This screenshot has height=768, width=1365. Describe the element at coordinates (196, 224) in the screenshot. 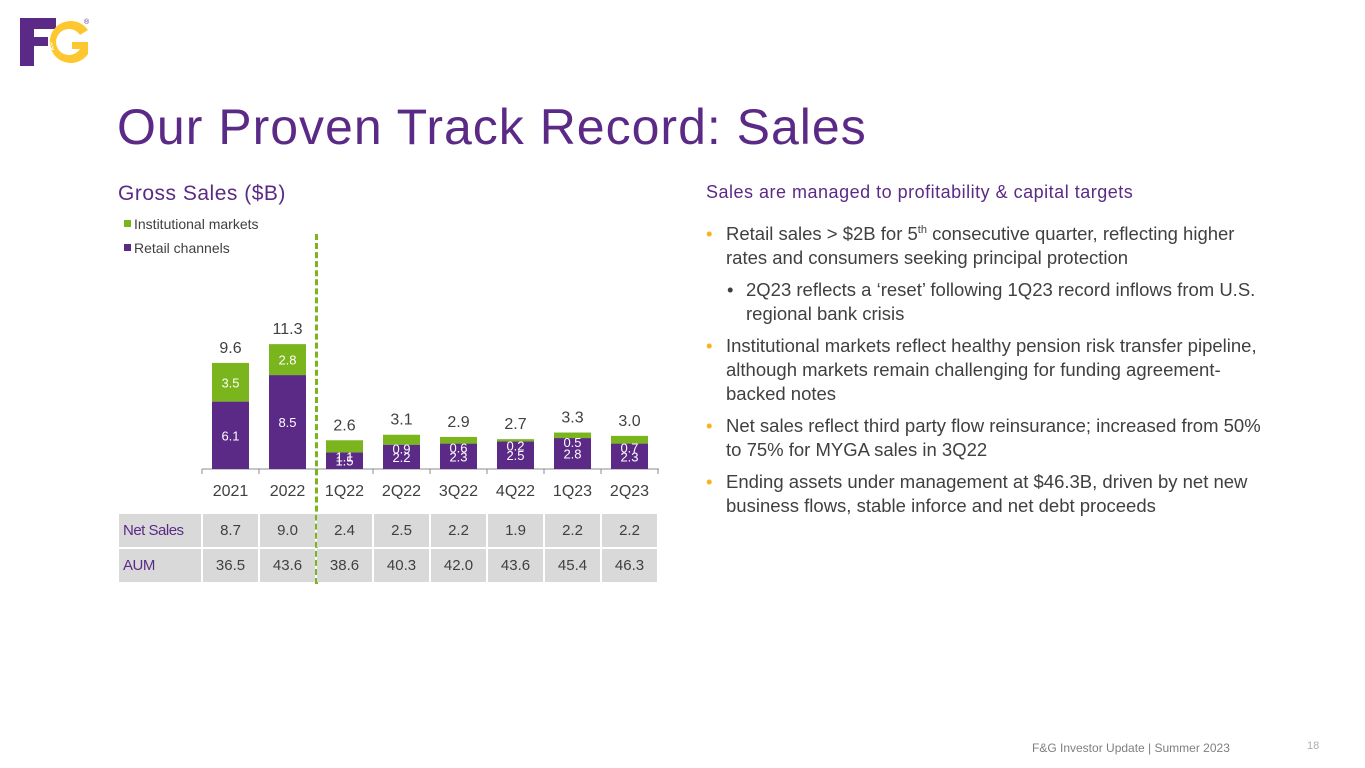

I see `legend-label-institutional: Institutional markets` at that location.